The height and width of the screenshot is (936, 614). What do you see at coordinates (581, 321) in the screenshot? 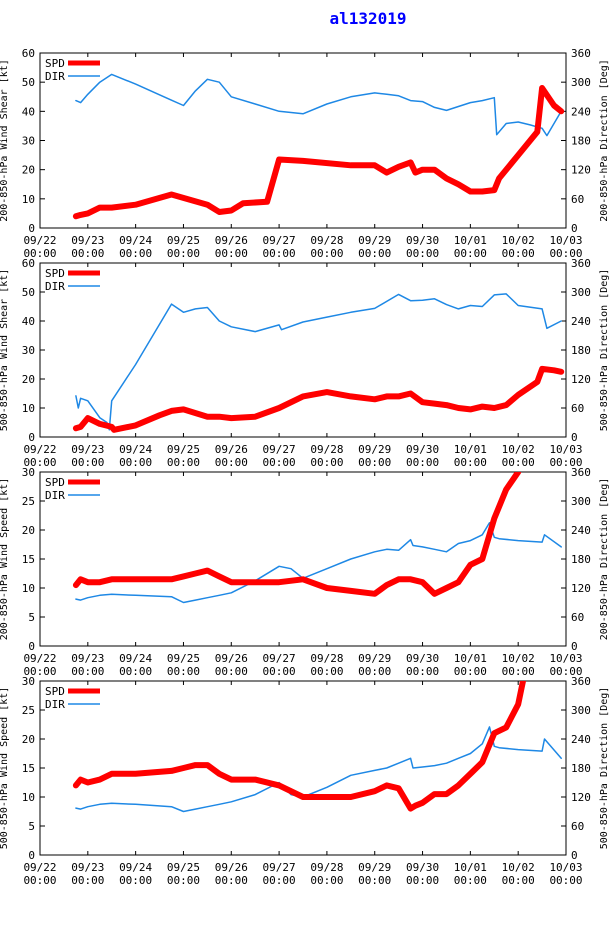
I see `y2-tick-label: 240` at bounding box center [581, 321].